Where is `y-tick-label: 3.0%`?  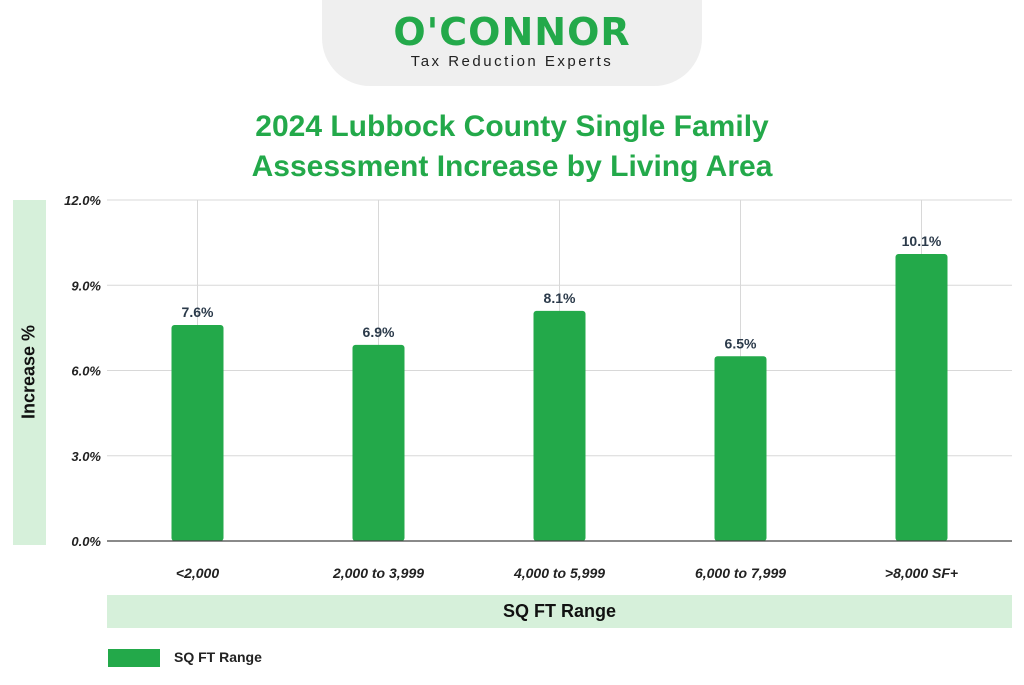
y-tick-label: 3.0% is located at coordinates (86, 456).